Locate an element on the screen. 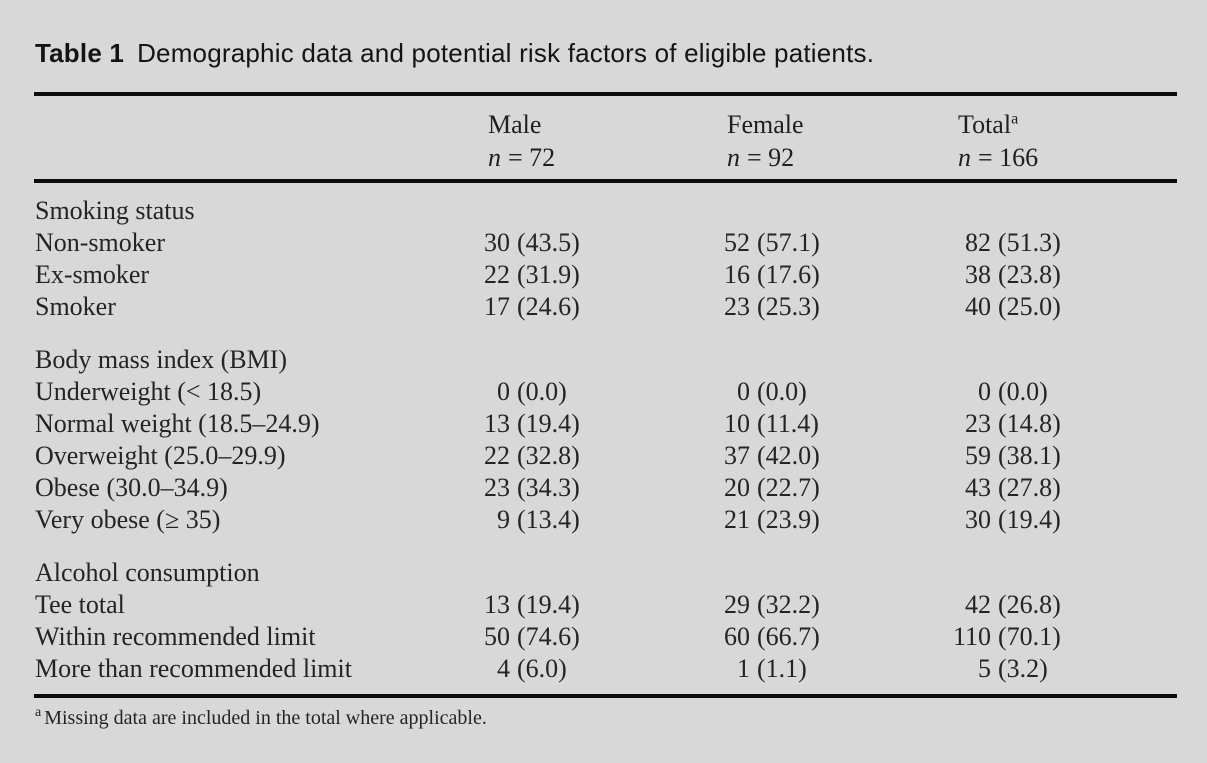 The height and width of the screenshot is (763, 1207). table-number: Table 1 is located at coordinates (80, 53).